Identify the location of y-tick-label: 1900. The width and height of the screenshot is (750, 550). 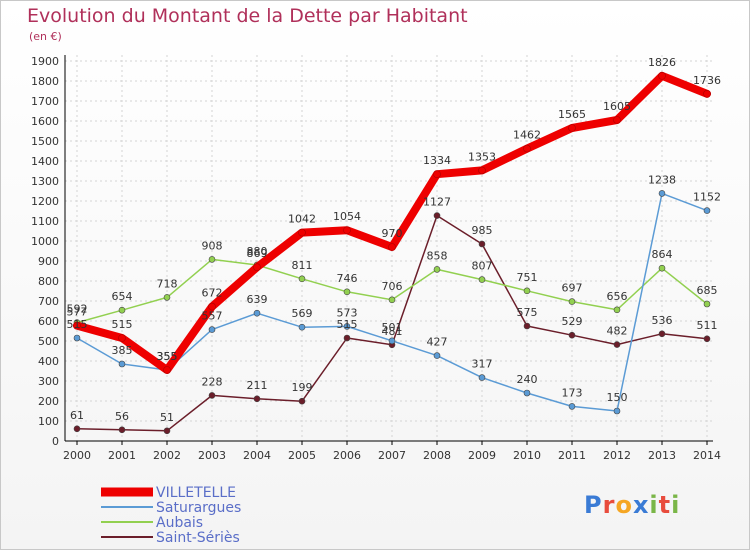
(45, 61).